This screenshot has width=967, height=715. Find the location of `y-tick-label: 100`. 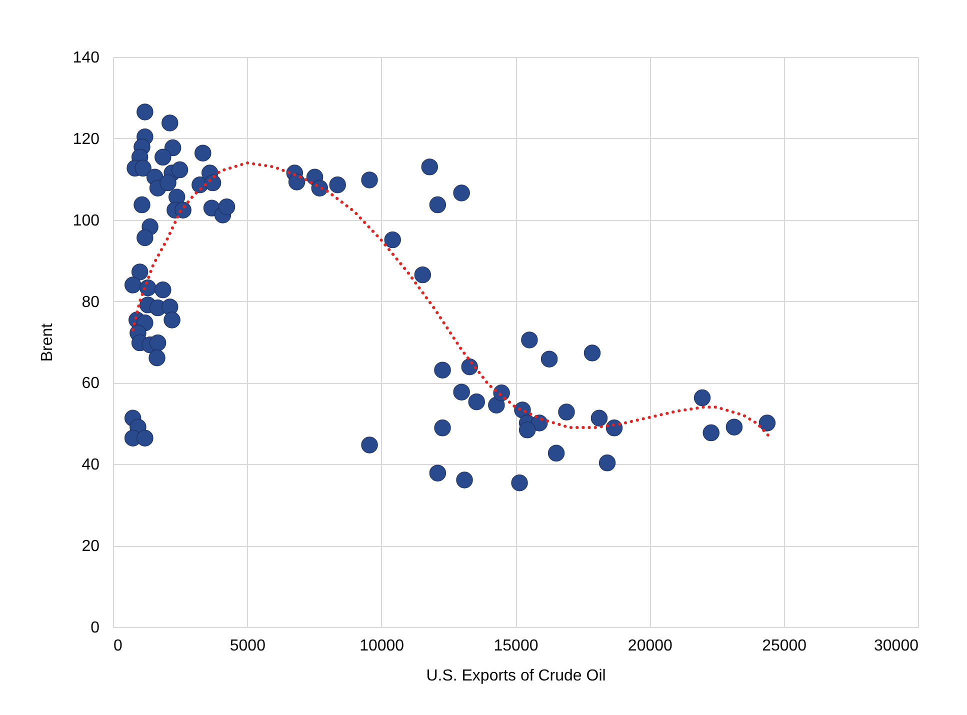

y-tick-label: 100 is located at coordinates (86, 221).